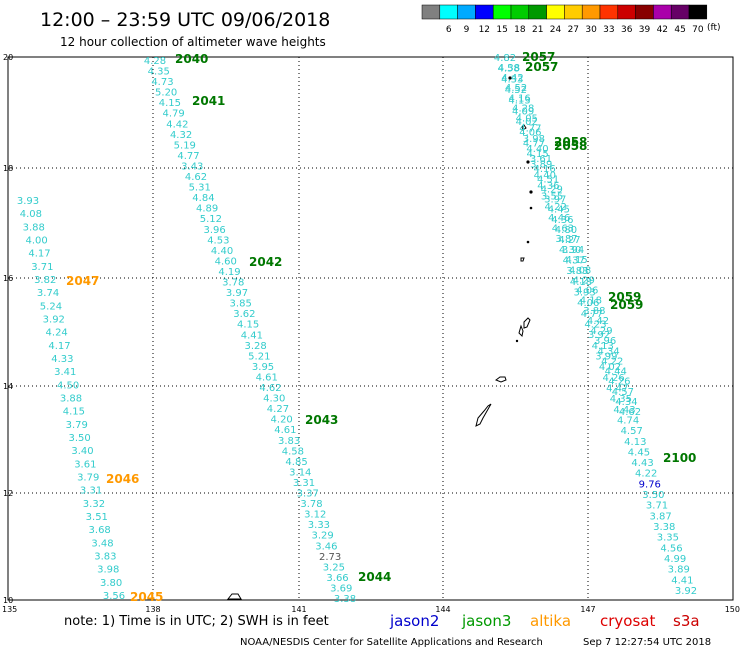  Describe the element at coordinates (57, 333) in the screenshot. I see `wave-height-value: 4.24` at that location.